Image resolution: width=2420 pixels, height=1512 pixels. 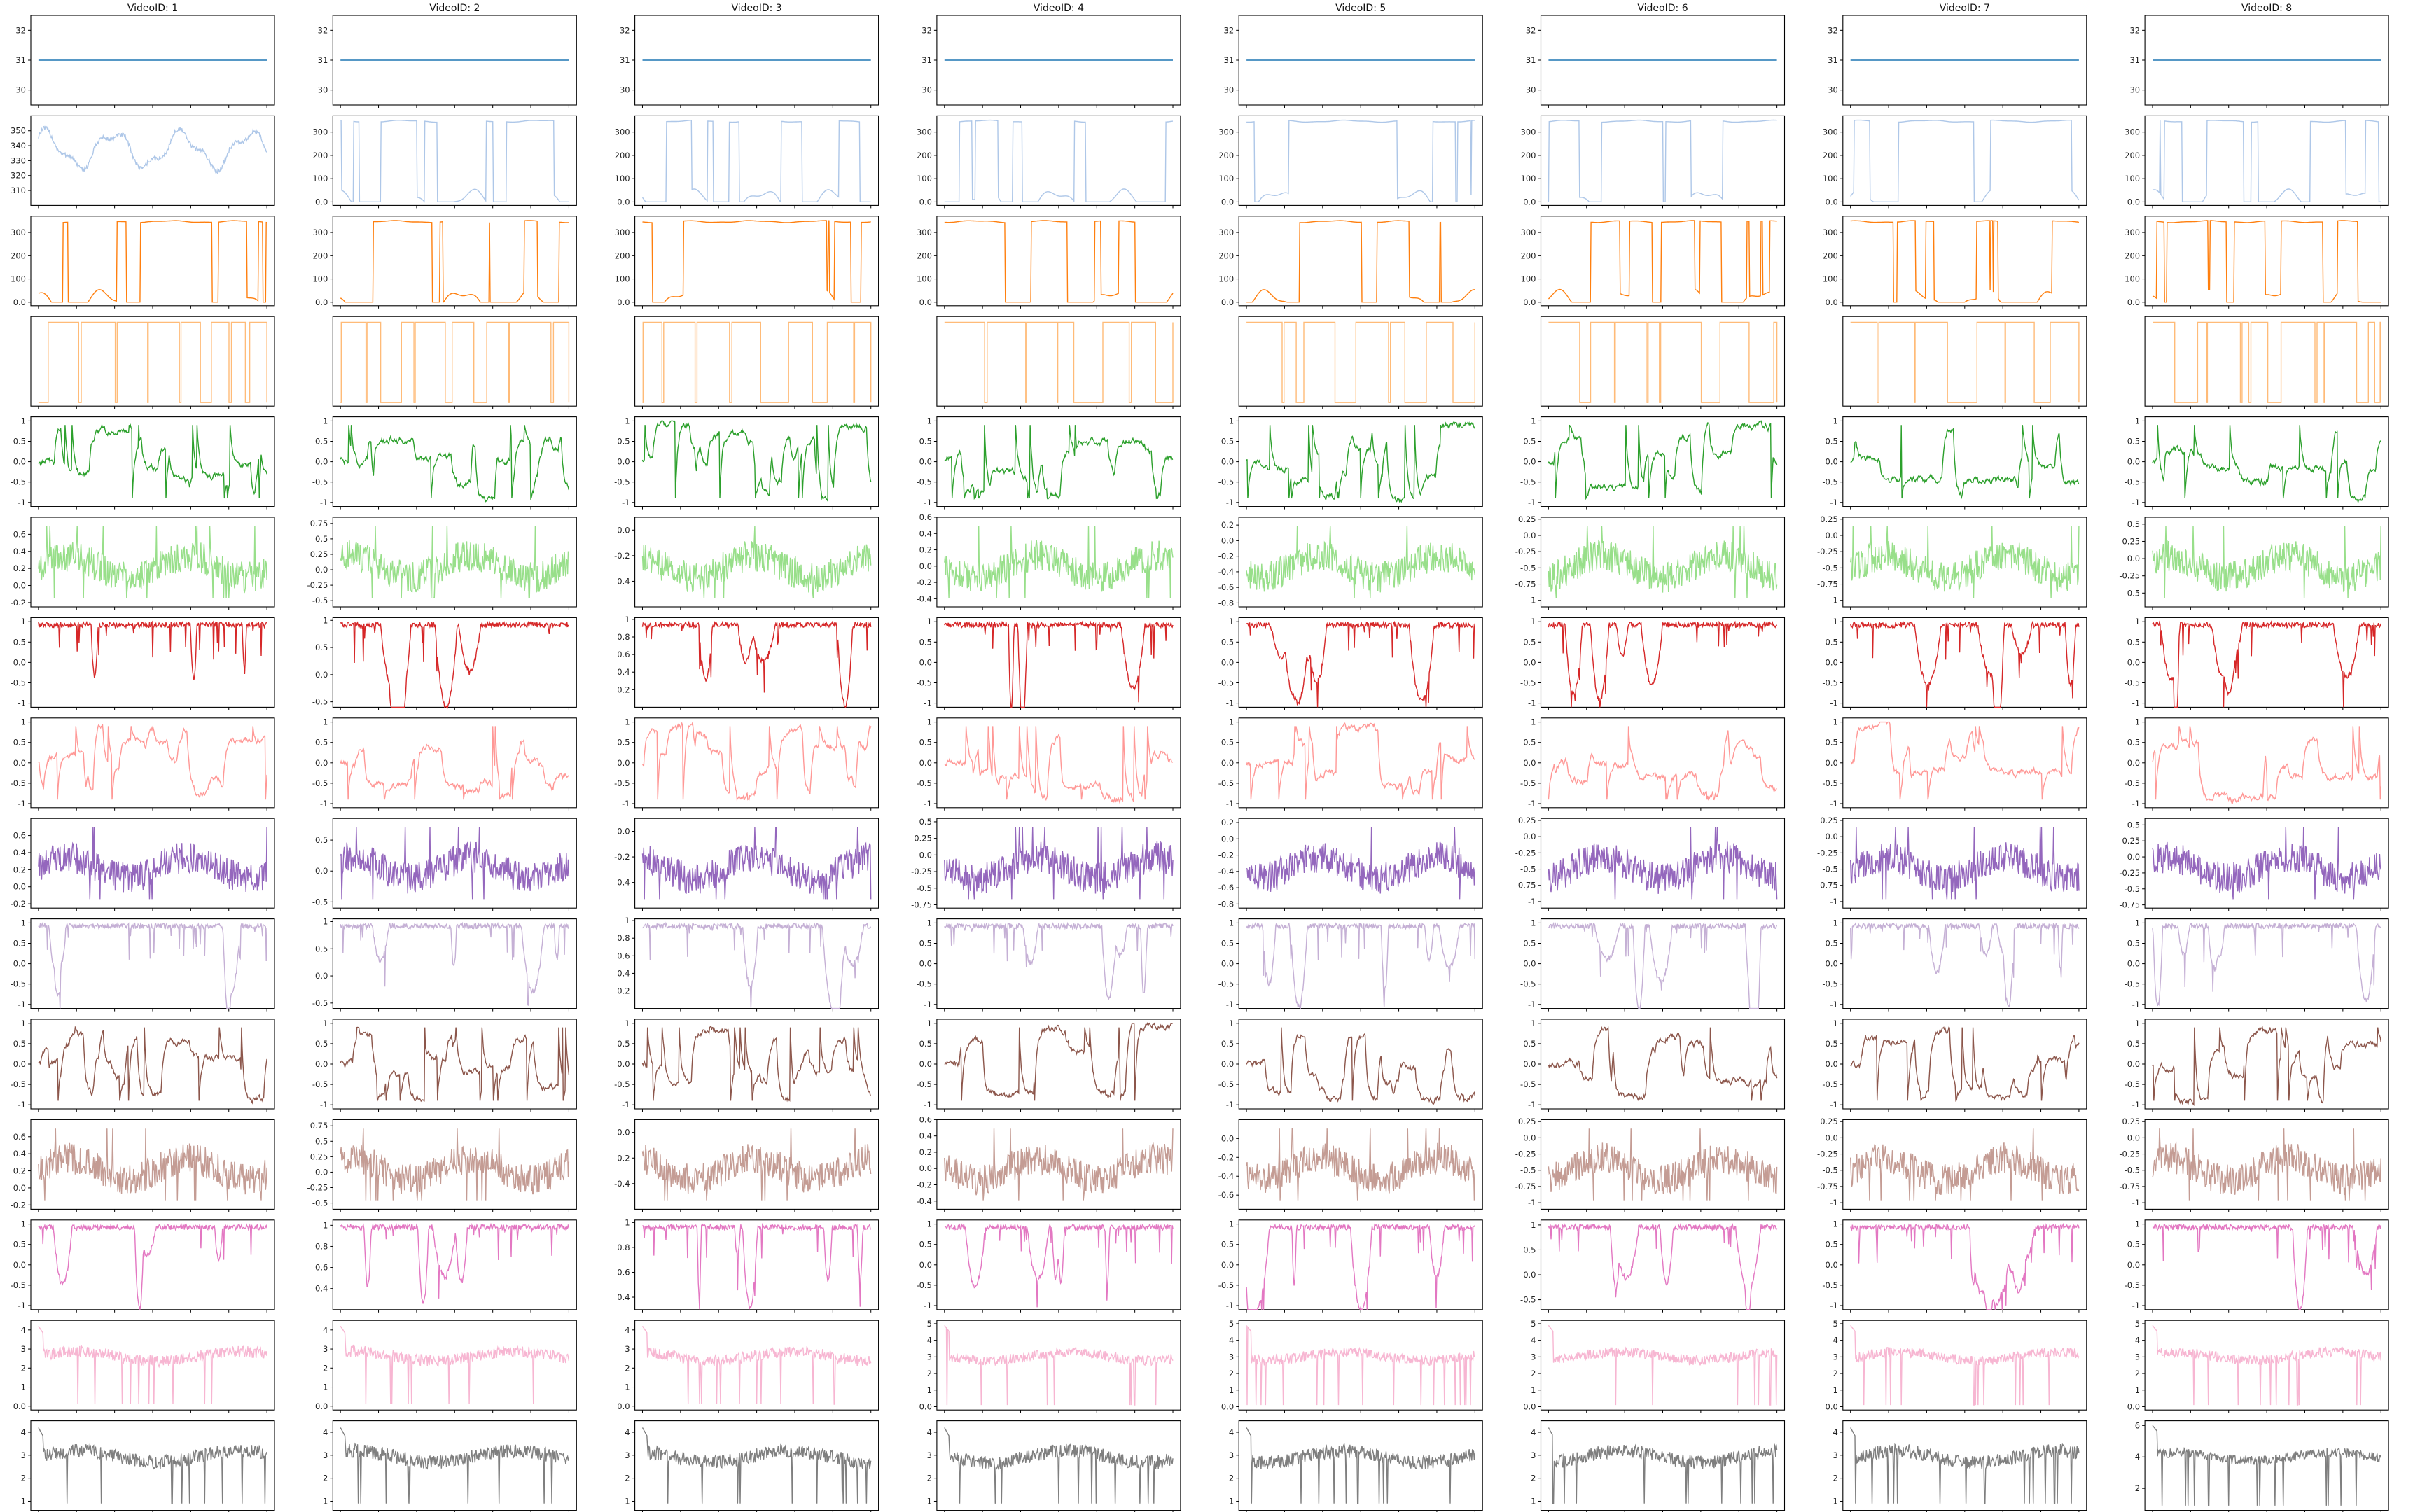 I want to click on y-tick-label: 0.8, so click(x=623, y=637).